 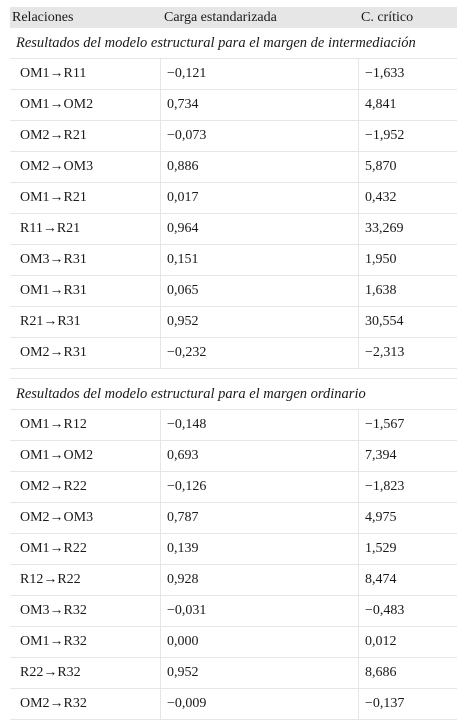 What do you see at coordinates (260, 105) in the screenshot?
I see `loading-cell: 0,734` at bounding box center [260, 105].